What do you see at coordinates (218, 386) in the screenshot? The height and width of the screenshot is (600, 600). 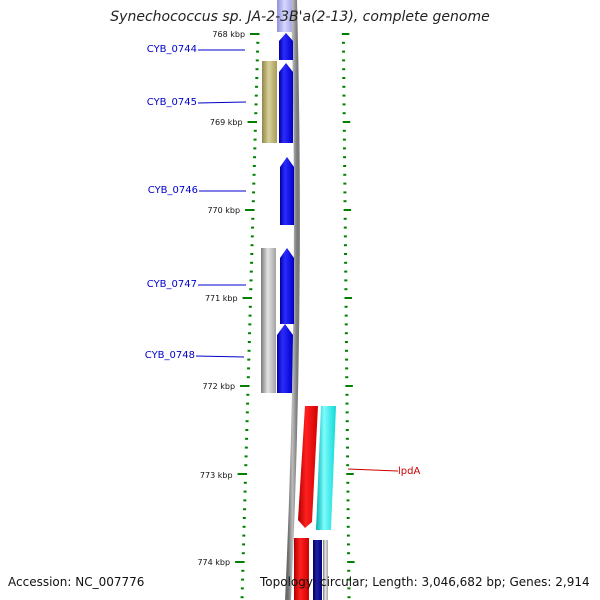 I see `scale-label: 772 kbp` at bounding box center [218, 386].